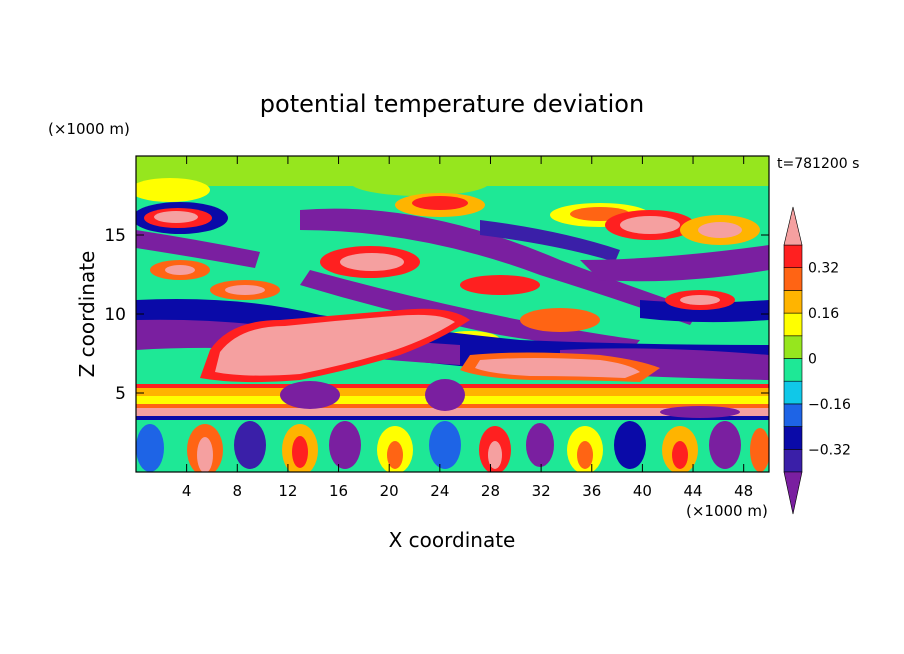  What do you see at coordinates (818, 164) in the screenshot?
I see `time-label: t=781200 s` at bounding box center [818, 164].